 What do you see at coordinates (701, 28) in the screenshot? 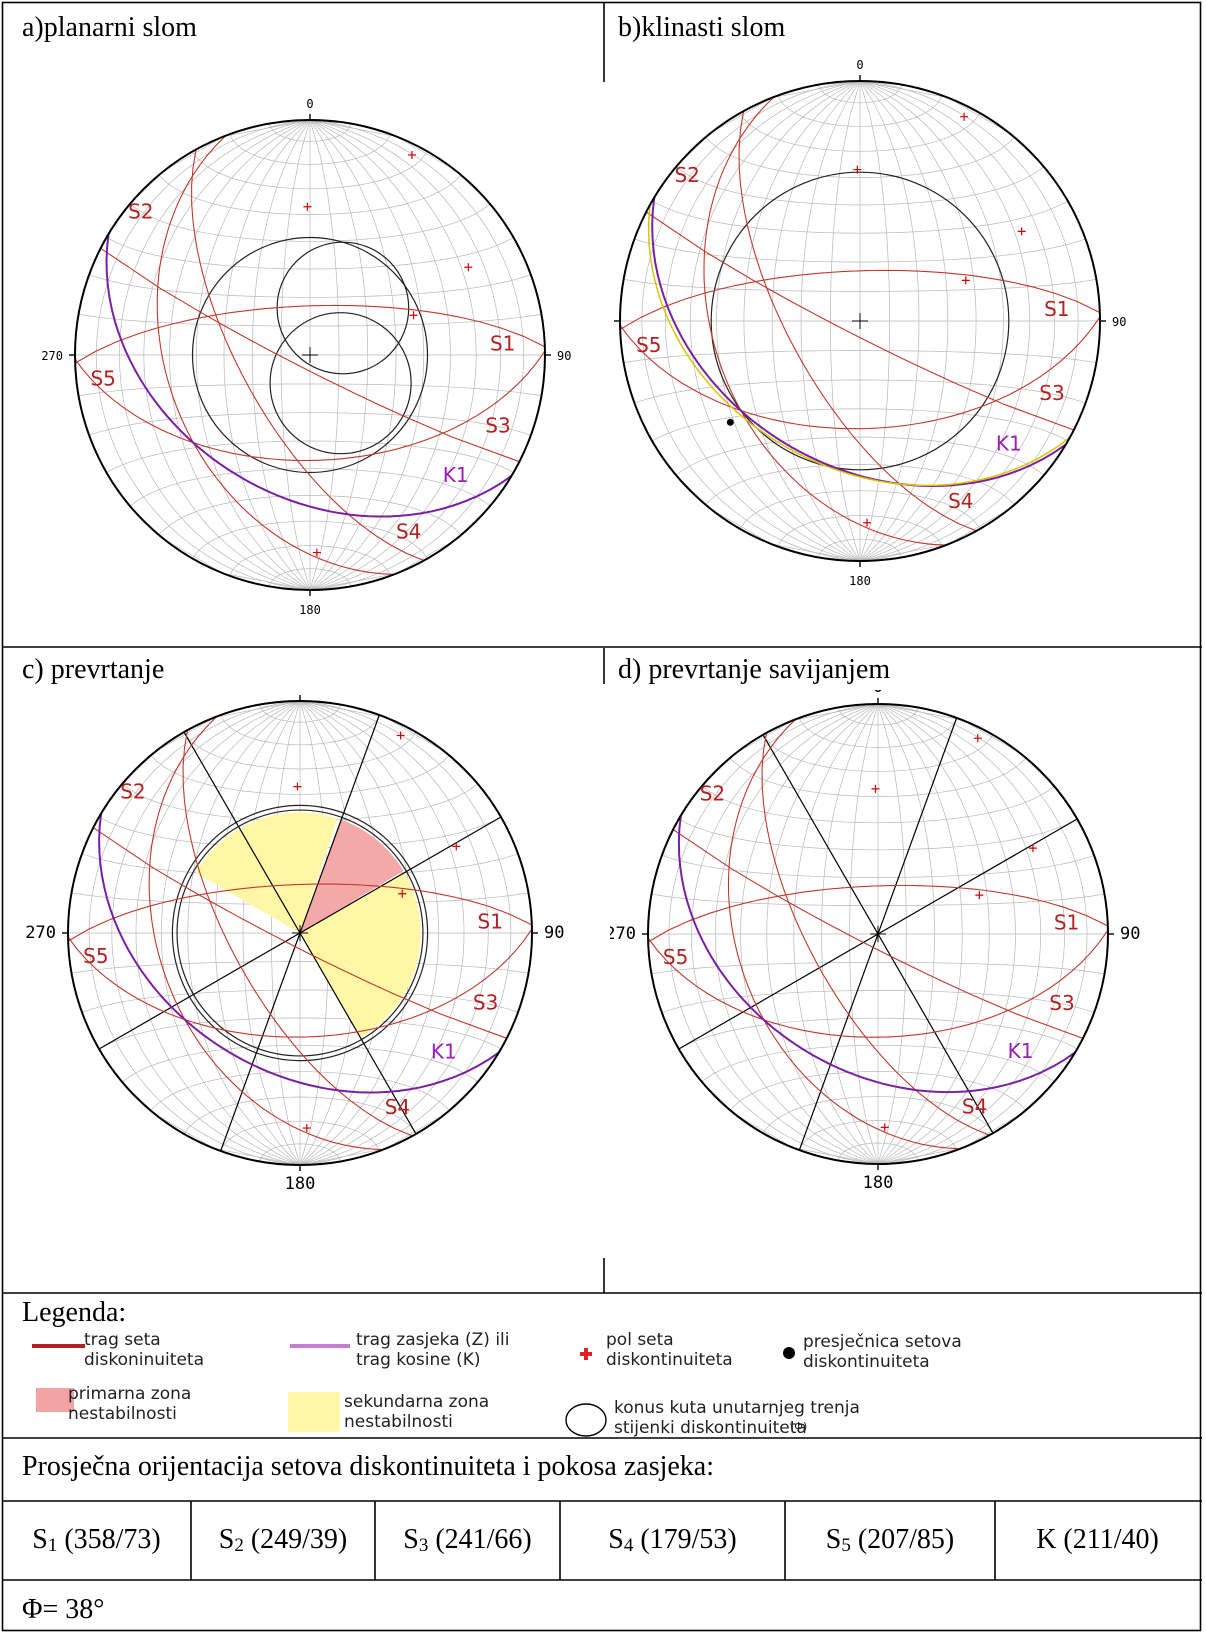
I see `panel-b-title: b)klinasti slom` at bounding box center [701, 28].